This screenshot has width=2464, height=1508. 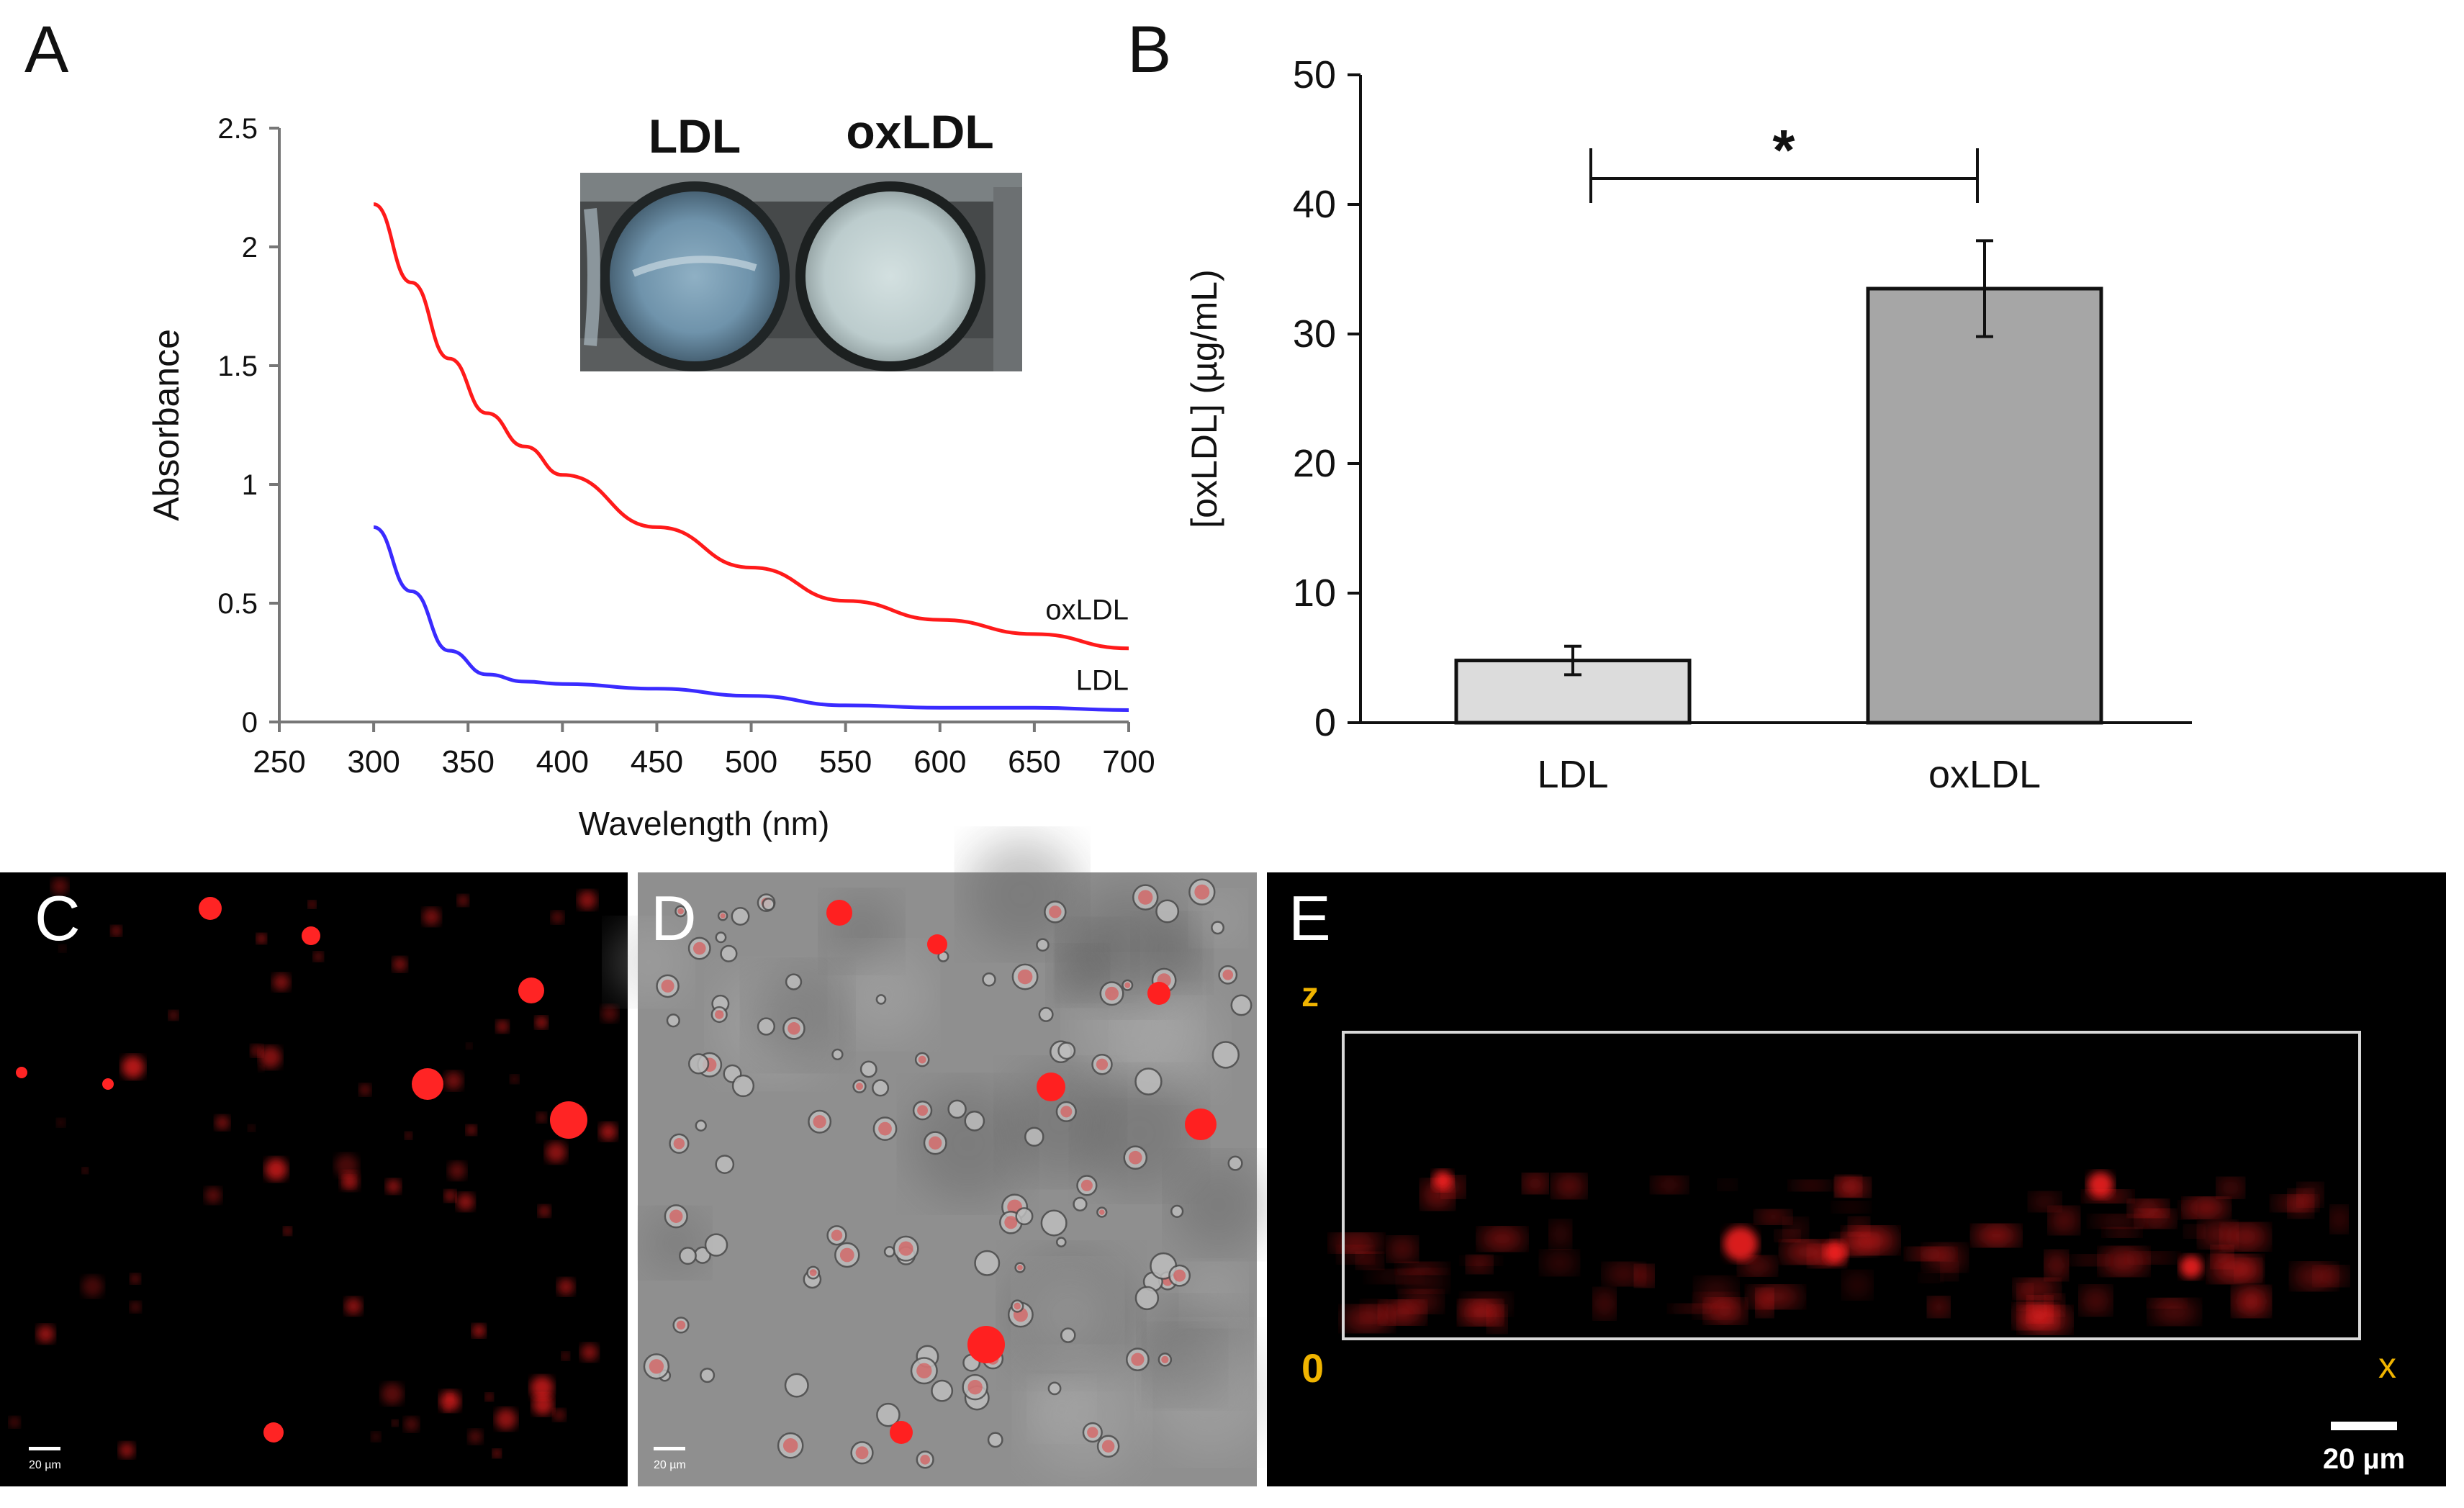 What do you see at coordinates (1034, 762) in the screenshot?
I see `absorbance-x-tick-label: 650` at bounding box center [1034, 762].